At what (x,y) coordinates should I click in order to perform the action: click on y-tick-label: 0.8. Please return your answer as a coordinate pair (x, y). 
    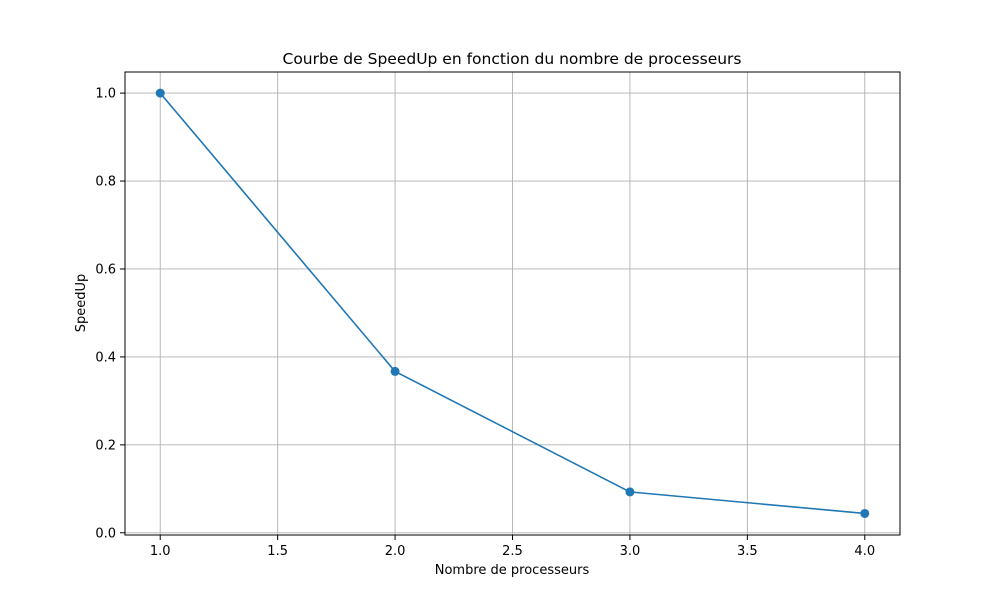
    Looking at the image, I should click on (105, 182).